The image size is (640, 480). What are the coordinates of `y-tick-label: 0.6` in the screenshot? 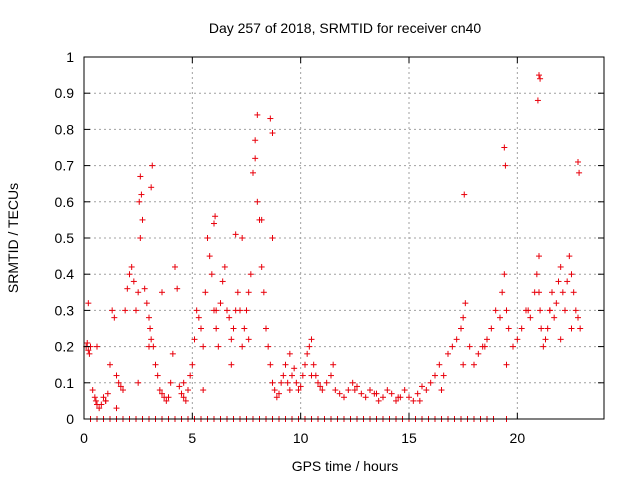 It's located at (65, 202).